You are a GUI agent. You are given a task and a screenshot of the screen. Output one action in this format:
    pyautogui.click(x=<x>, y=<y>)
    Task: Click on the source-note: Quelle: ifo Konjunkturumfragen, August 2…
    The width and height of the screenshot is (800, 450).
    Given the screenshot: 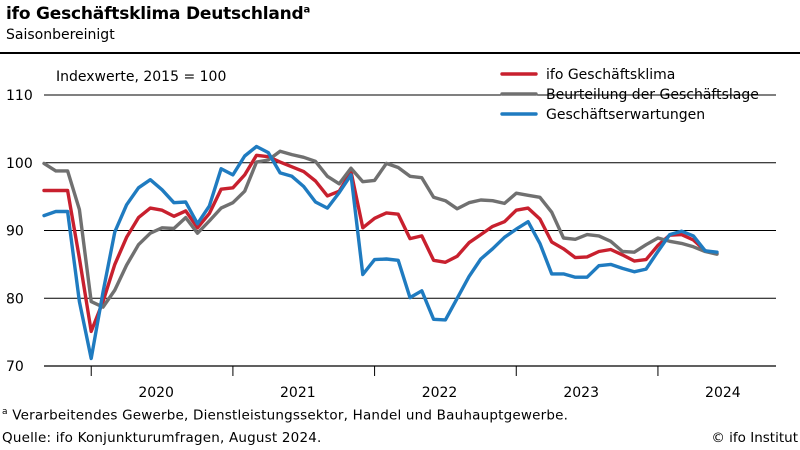 What is the action you would take?
    pyautogui.click(x=162, y=438)
    